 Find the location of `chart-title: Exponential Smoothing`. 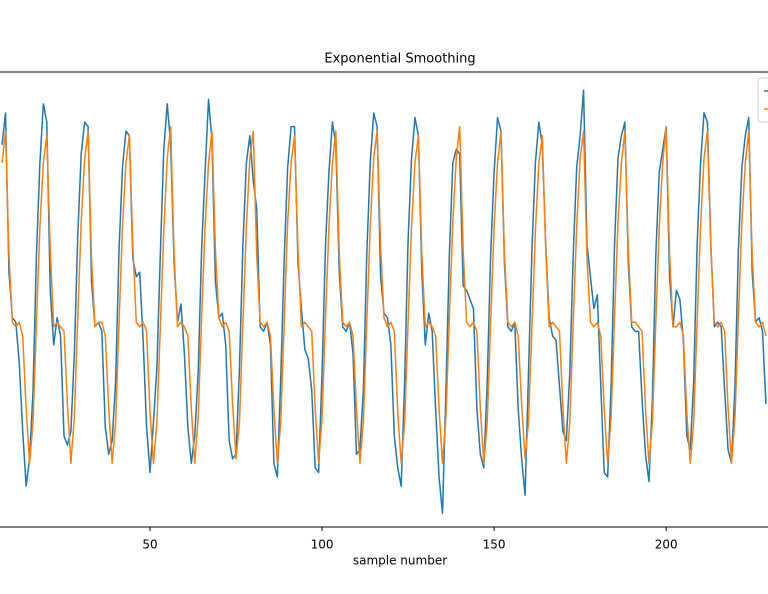

chart-title: Exponential Smoothing is located at coordinates (399, 59).